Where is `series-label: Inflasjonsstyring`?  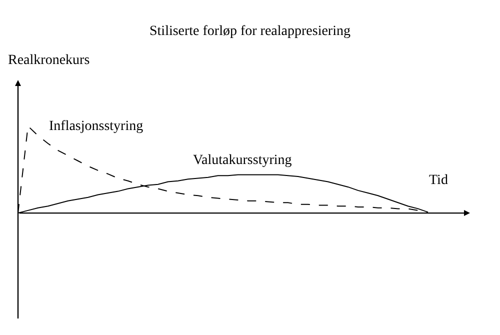 series-label: Inflasjonsstyring is located at coordinates (96, 126).